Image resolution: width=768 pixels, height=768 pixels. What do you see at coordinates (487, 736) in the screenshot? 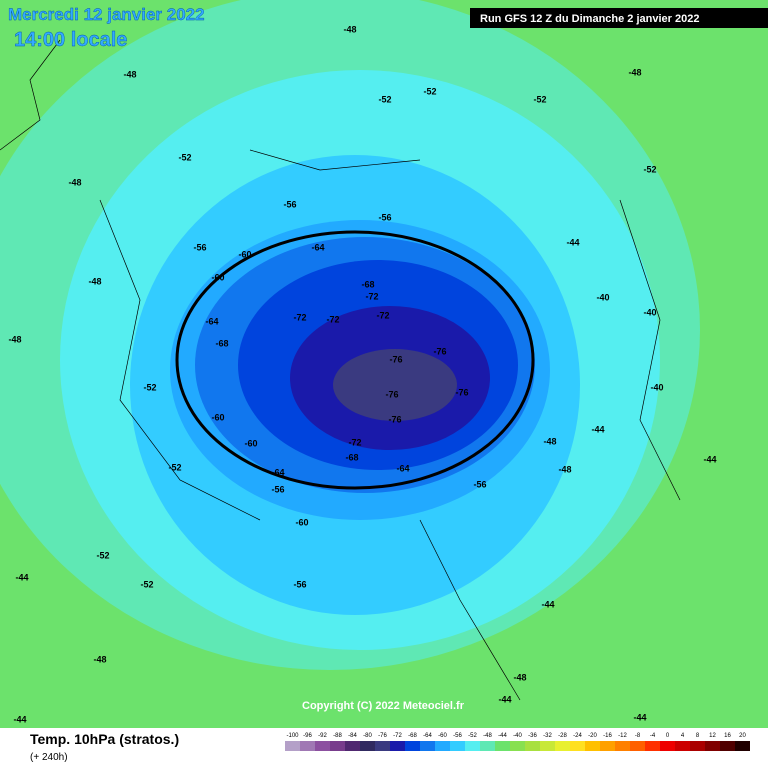
I see `scale-label: -48` at bounding box center [487, 736].